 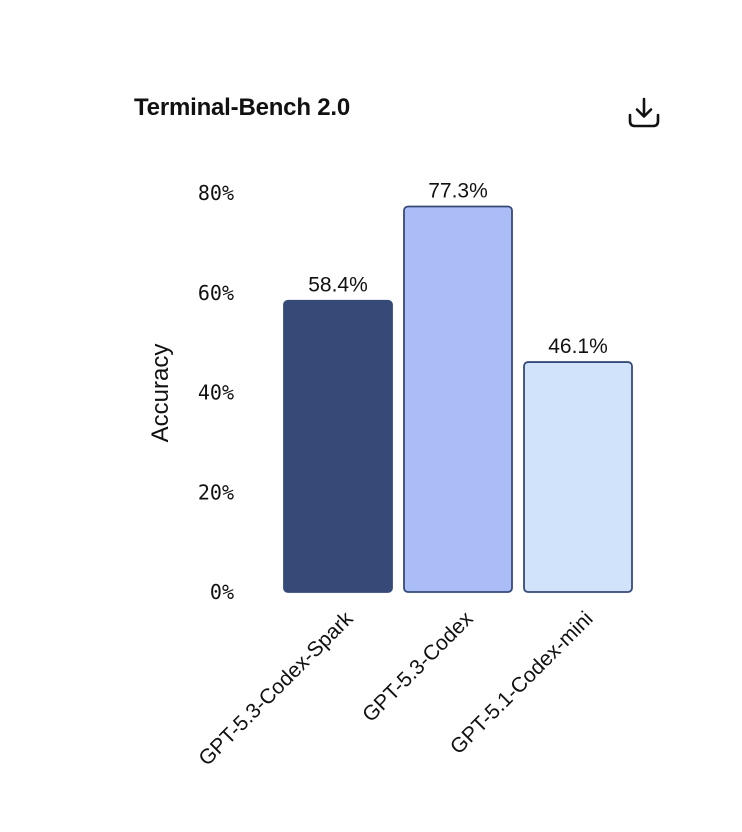 What do you see at coordinates (216, 492) in the screenshot?
I see `y-tick-label: 20%` at bounding box center [216, 492].